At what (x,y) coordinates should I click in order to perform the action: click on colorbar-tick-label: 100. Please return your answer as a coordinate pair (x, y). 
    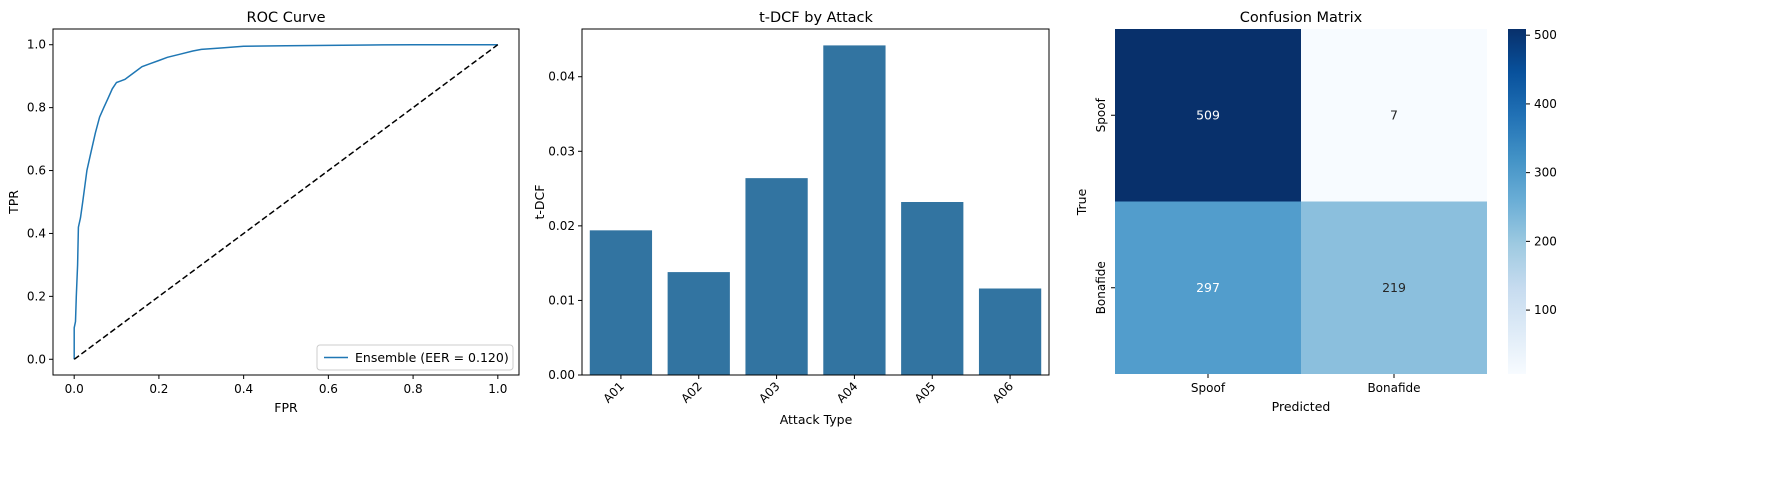
    Looking at the image, I should click on (1545, 310).